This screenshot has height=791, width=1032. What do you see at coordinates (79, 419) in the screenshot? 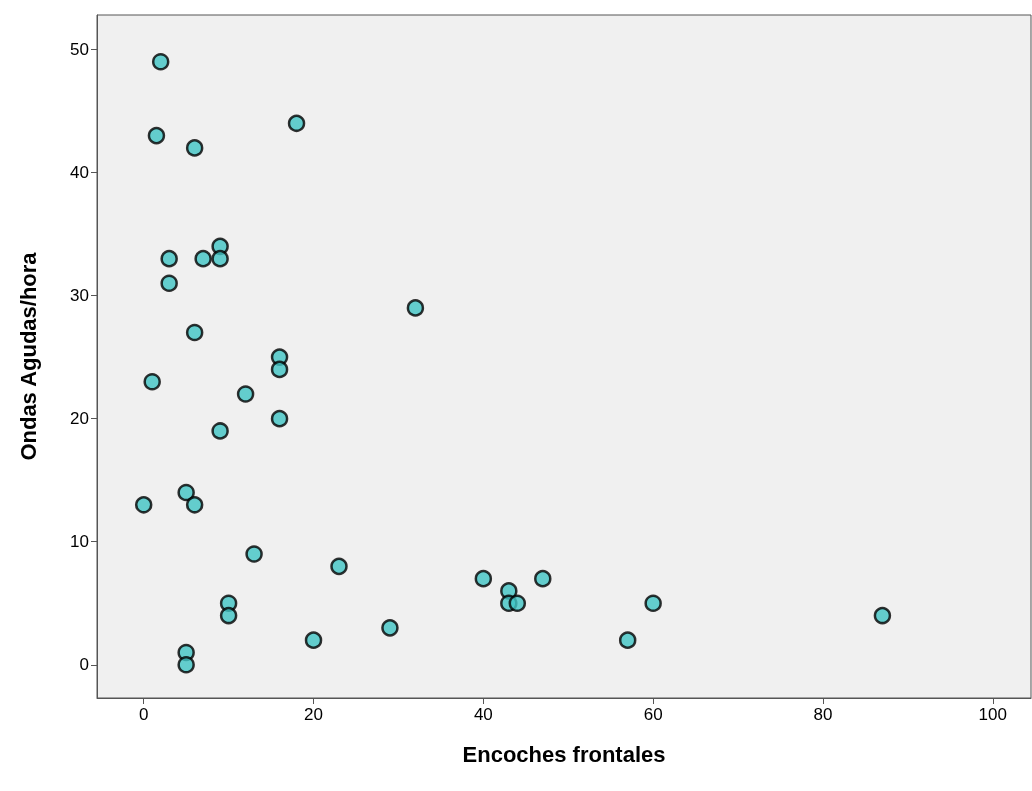
I see `y-tick-label: 20` at bounding box center [79, 419].